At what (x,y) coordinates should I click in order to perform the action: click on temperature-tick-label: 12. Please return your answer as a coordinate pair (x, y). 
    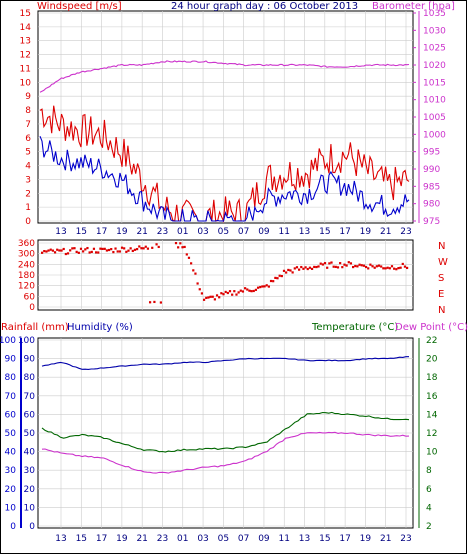
    Looking at the image, I should click on (431, 434).